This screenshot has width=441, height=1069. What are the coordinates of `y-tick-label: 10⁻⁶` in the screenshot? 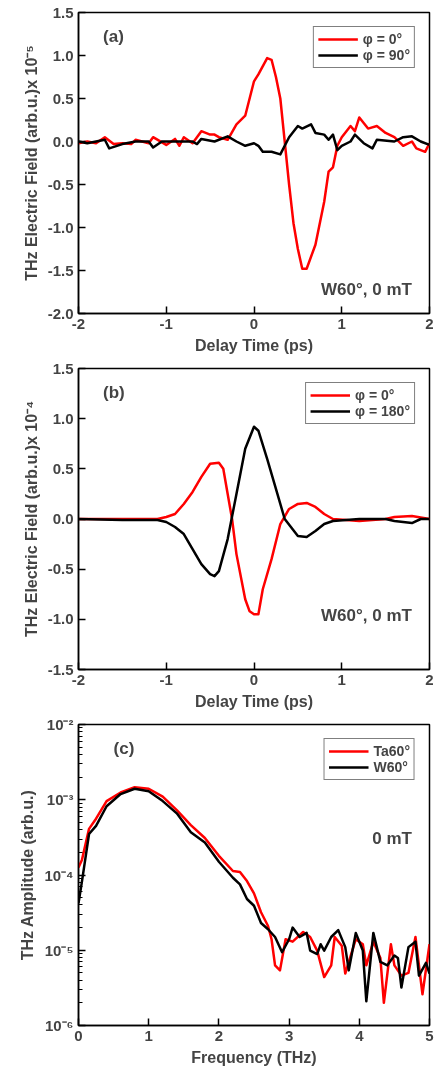 It's located at (59, 1025).